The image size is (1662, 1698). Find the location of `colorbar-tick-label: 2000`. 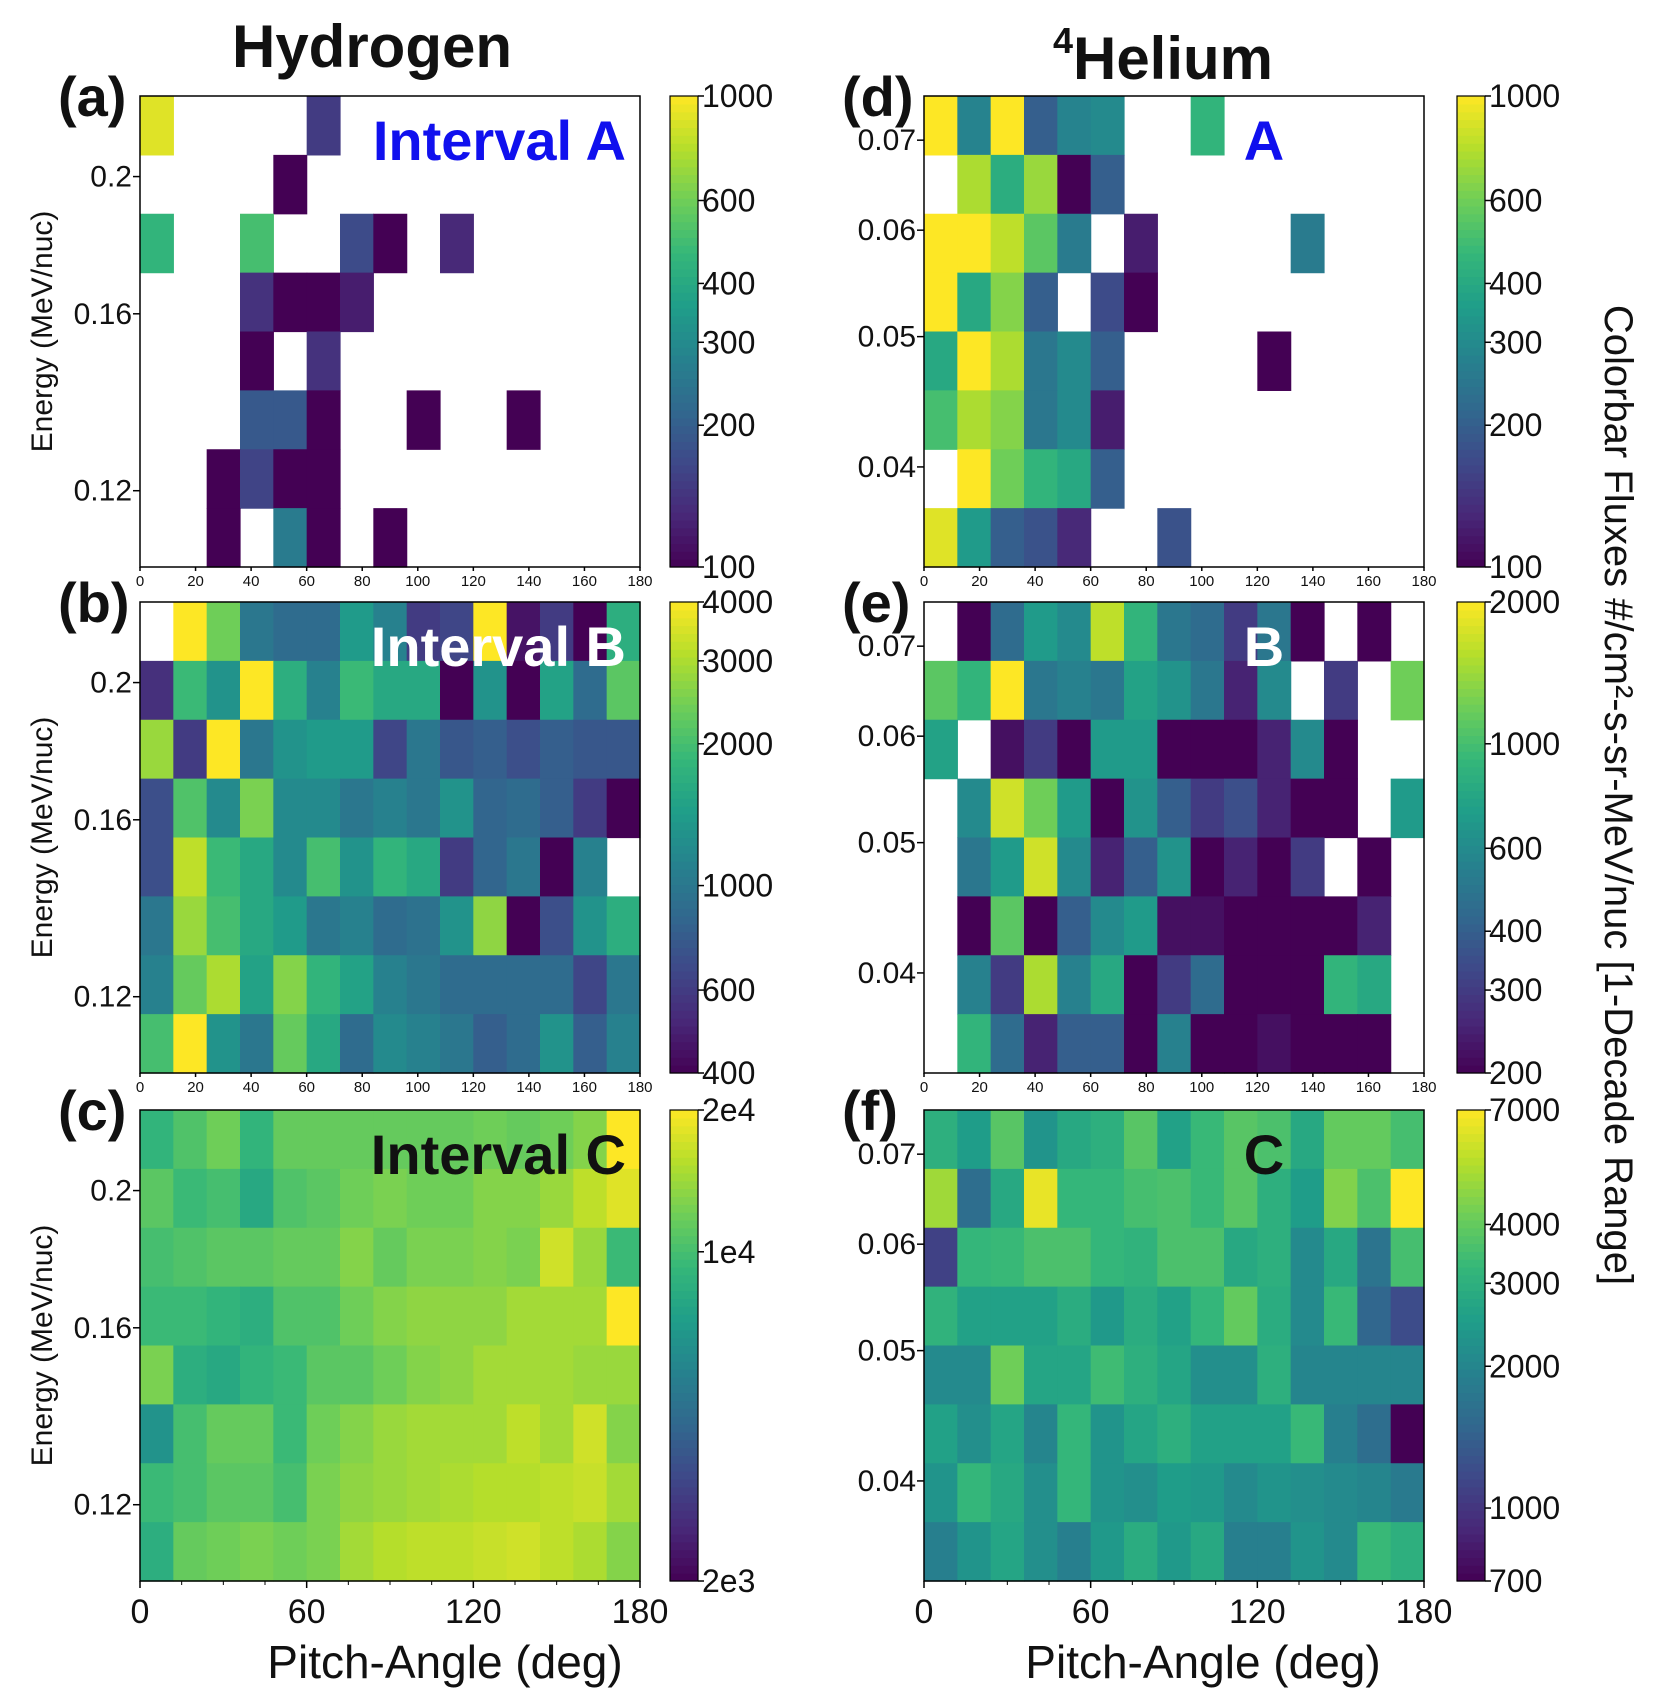

colorbar-tick-label: 2000 is located at coordinates (1524, 602).